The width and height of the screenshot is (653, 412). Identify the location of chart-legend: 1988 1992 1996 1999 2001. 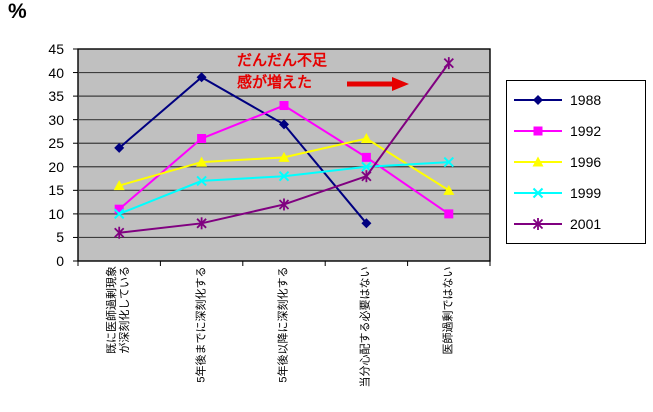
(576, 162).